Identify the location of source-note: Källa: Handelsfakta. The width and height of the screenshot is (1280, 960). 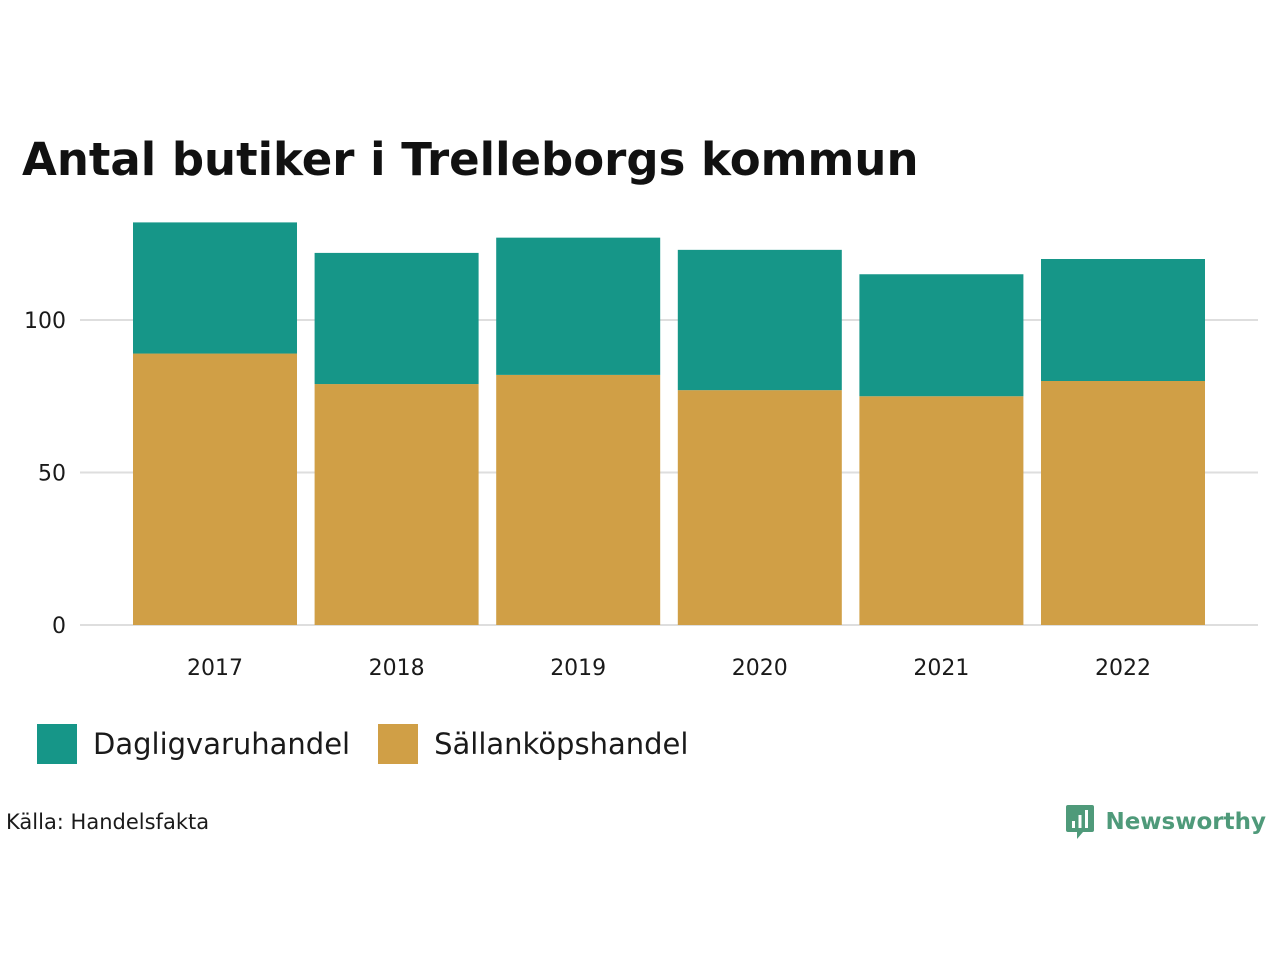
(108, 822).